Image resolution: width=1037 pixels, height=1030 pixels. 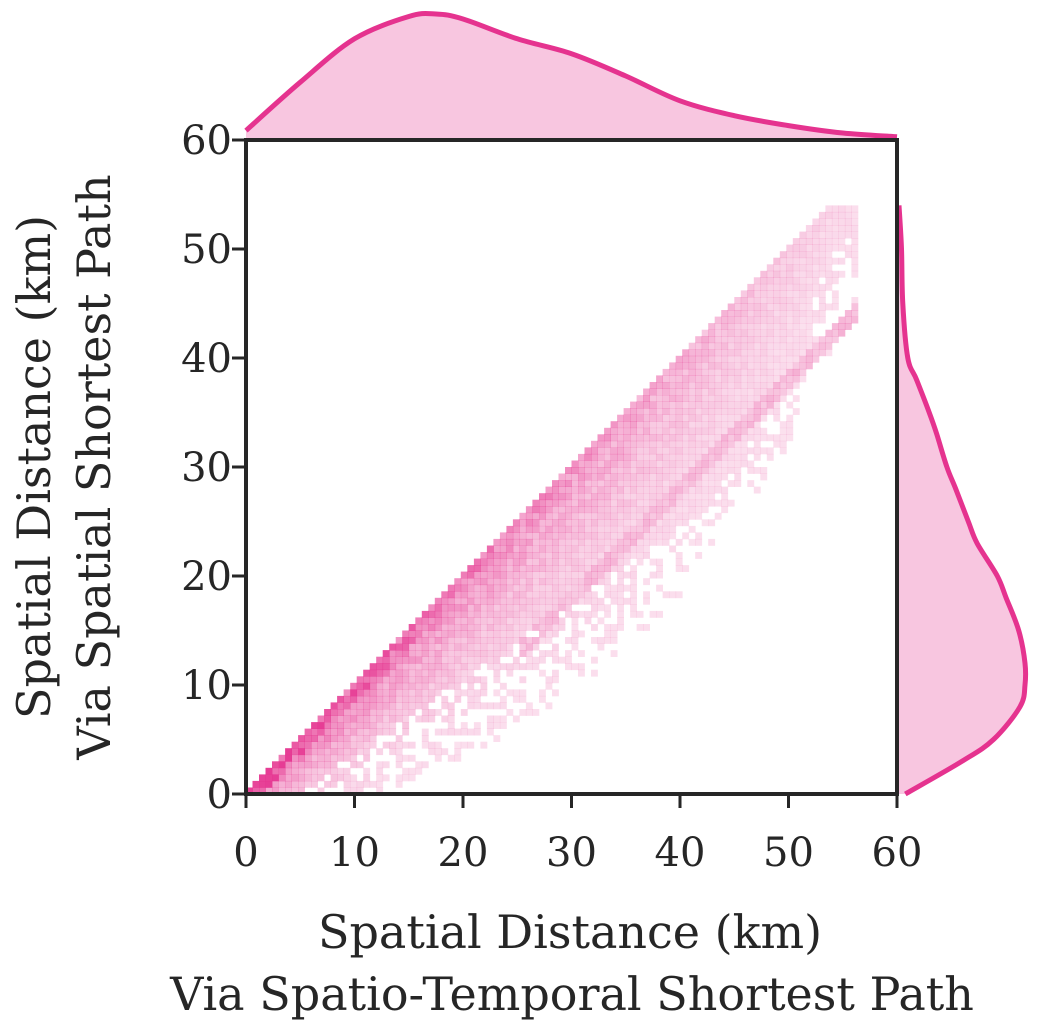 What do you see at coordinates (680, 853) in the screenshot?
I see `x-tick-label: 40` at bounding box center [680, 853].